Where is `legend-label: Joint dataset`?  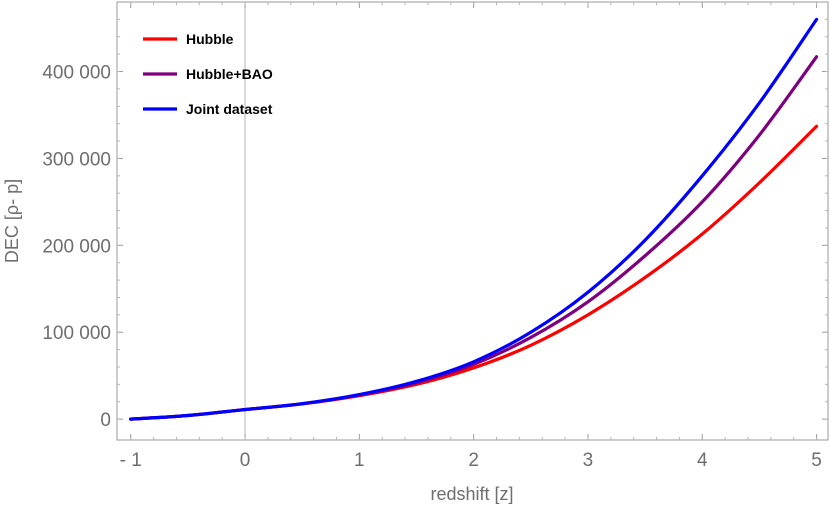
legend-label: Joint dataset is located at coordinates (229, 109).